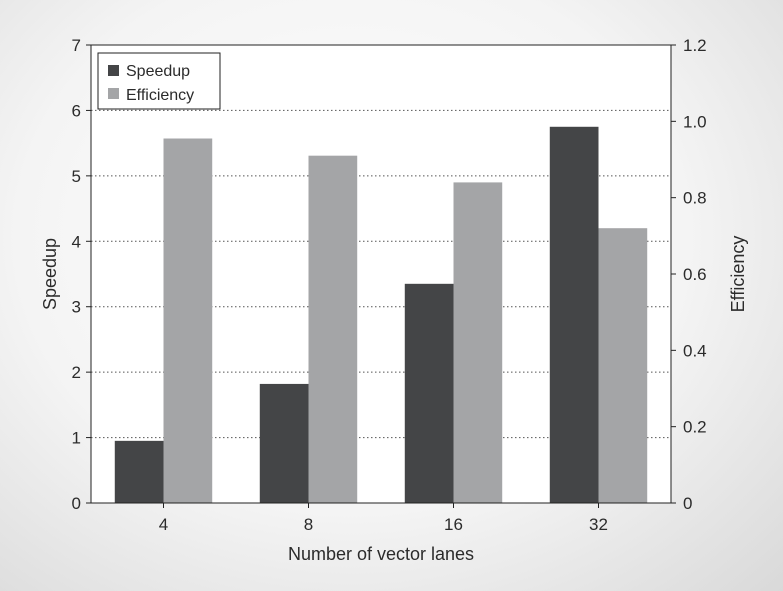 This screenshot has width=783, height=591. What do you see at coordinates (383, 518) in the screenshot?
I see `x-axis-ticks: 4 8 16 32` at bounding box center [383, 518].